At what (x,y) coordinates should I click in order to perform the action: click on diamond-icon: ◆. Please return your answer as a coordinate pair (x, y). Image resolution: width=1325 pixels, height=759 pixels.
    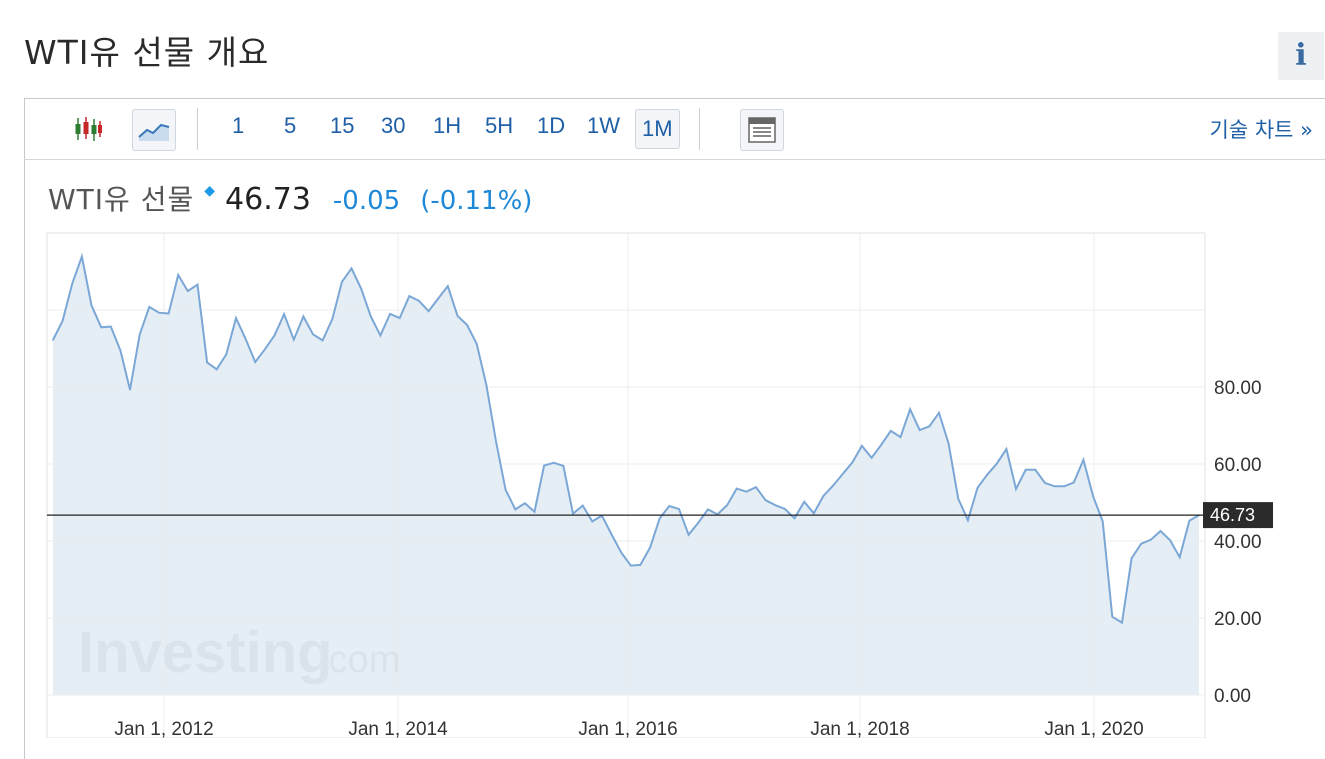
    Looking at the image, I should click on (210, 191).